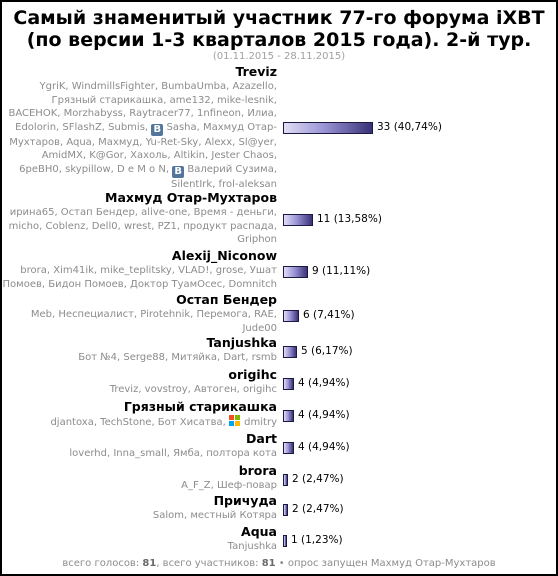  I want to click on candidate-name: Грязный старикашка, so click(200, 406).